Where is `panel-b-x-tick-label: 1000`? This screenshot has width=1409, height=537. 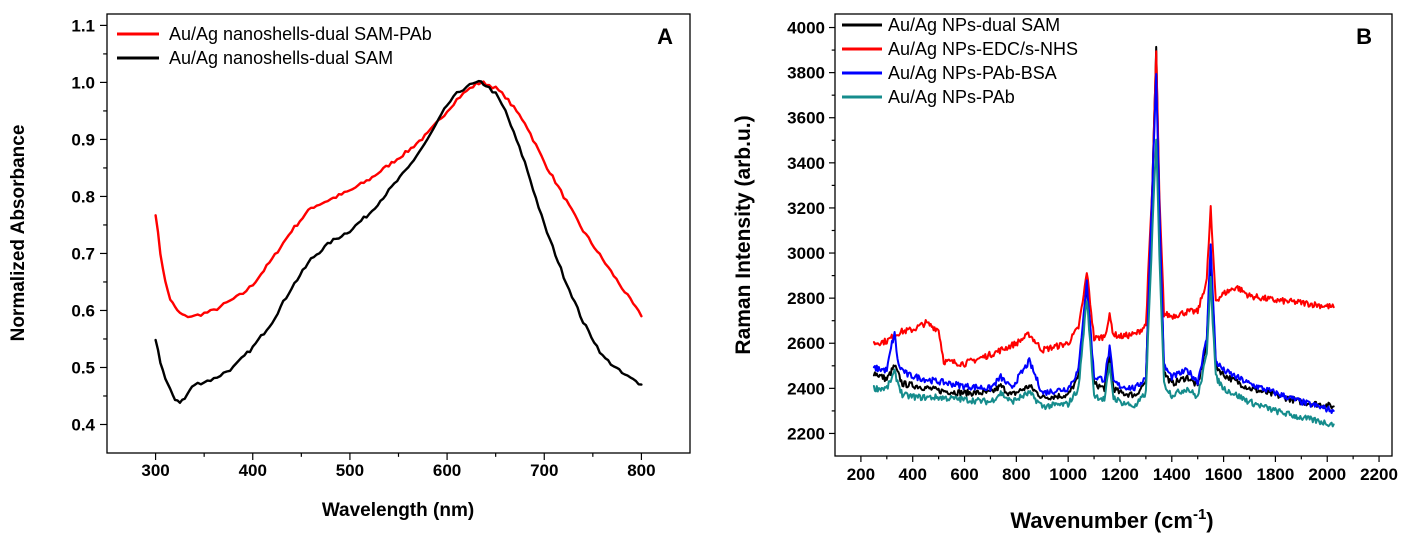
panel-b-x-tick-label: 1000 is located at coordinates (1068, 474).